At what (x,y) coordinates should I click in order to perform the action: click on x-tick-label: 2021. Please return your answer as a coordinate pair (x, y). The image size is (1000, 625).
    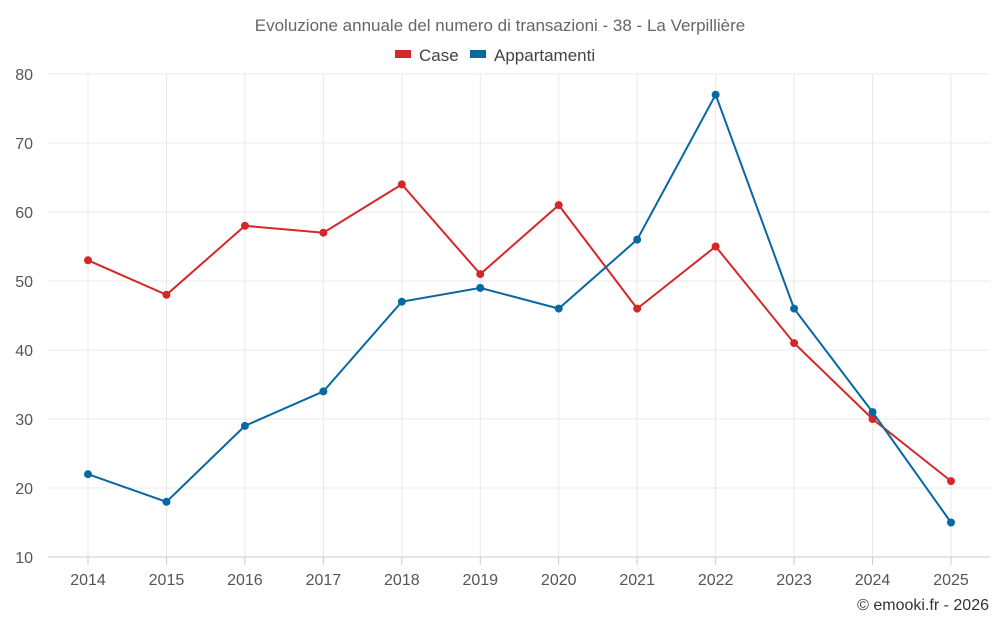
    Looking at the image, I should click on (637, 580).